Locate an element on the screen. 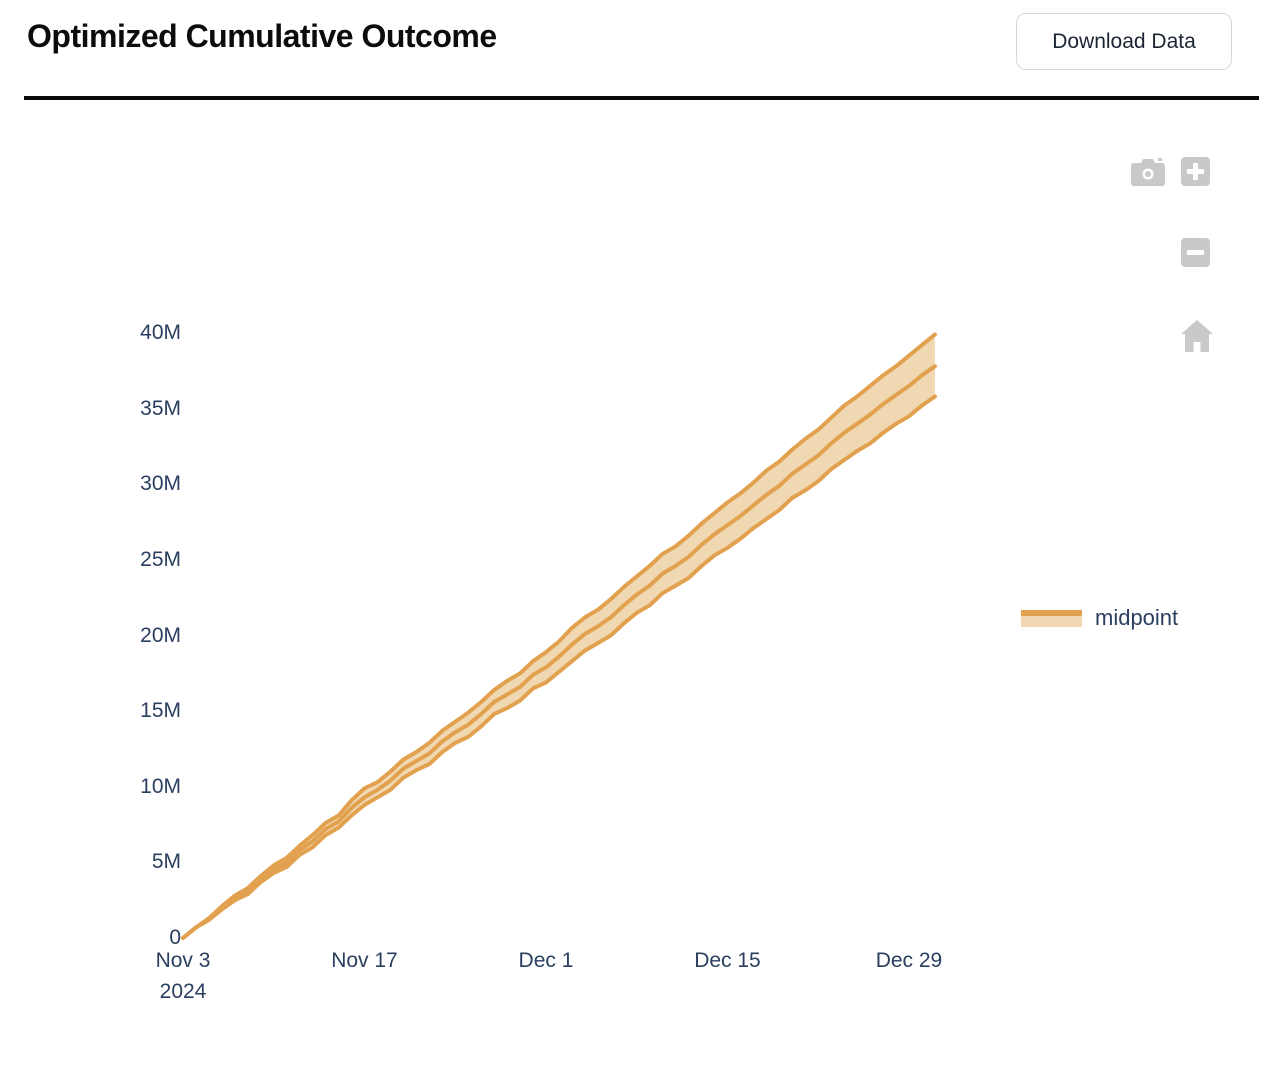 The width and height of the screenshot is (1284, 1080). y-tick-label: 20M is located at coordinates (160, 635).